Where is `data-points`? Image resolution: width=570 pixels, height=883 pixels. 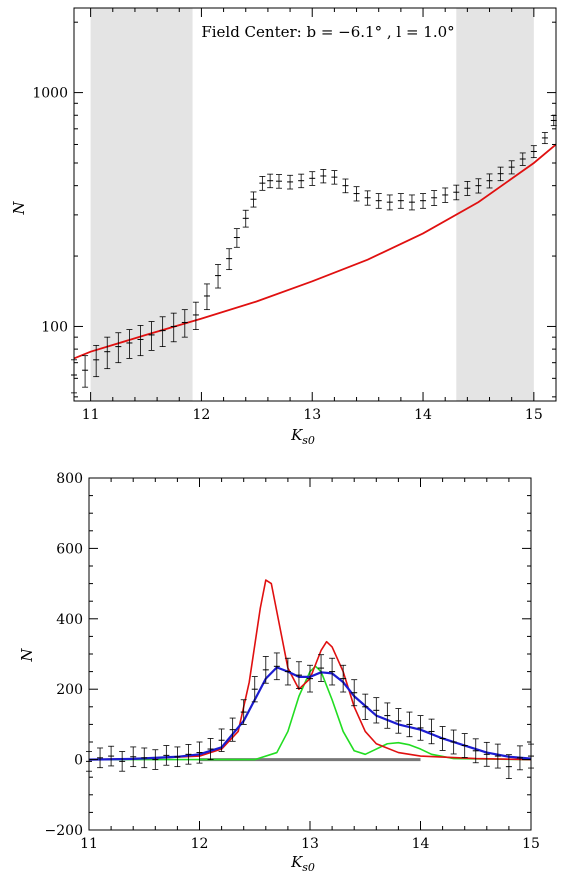 data-points is located at coordinates (310, 716).